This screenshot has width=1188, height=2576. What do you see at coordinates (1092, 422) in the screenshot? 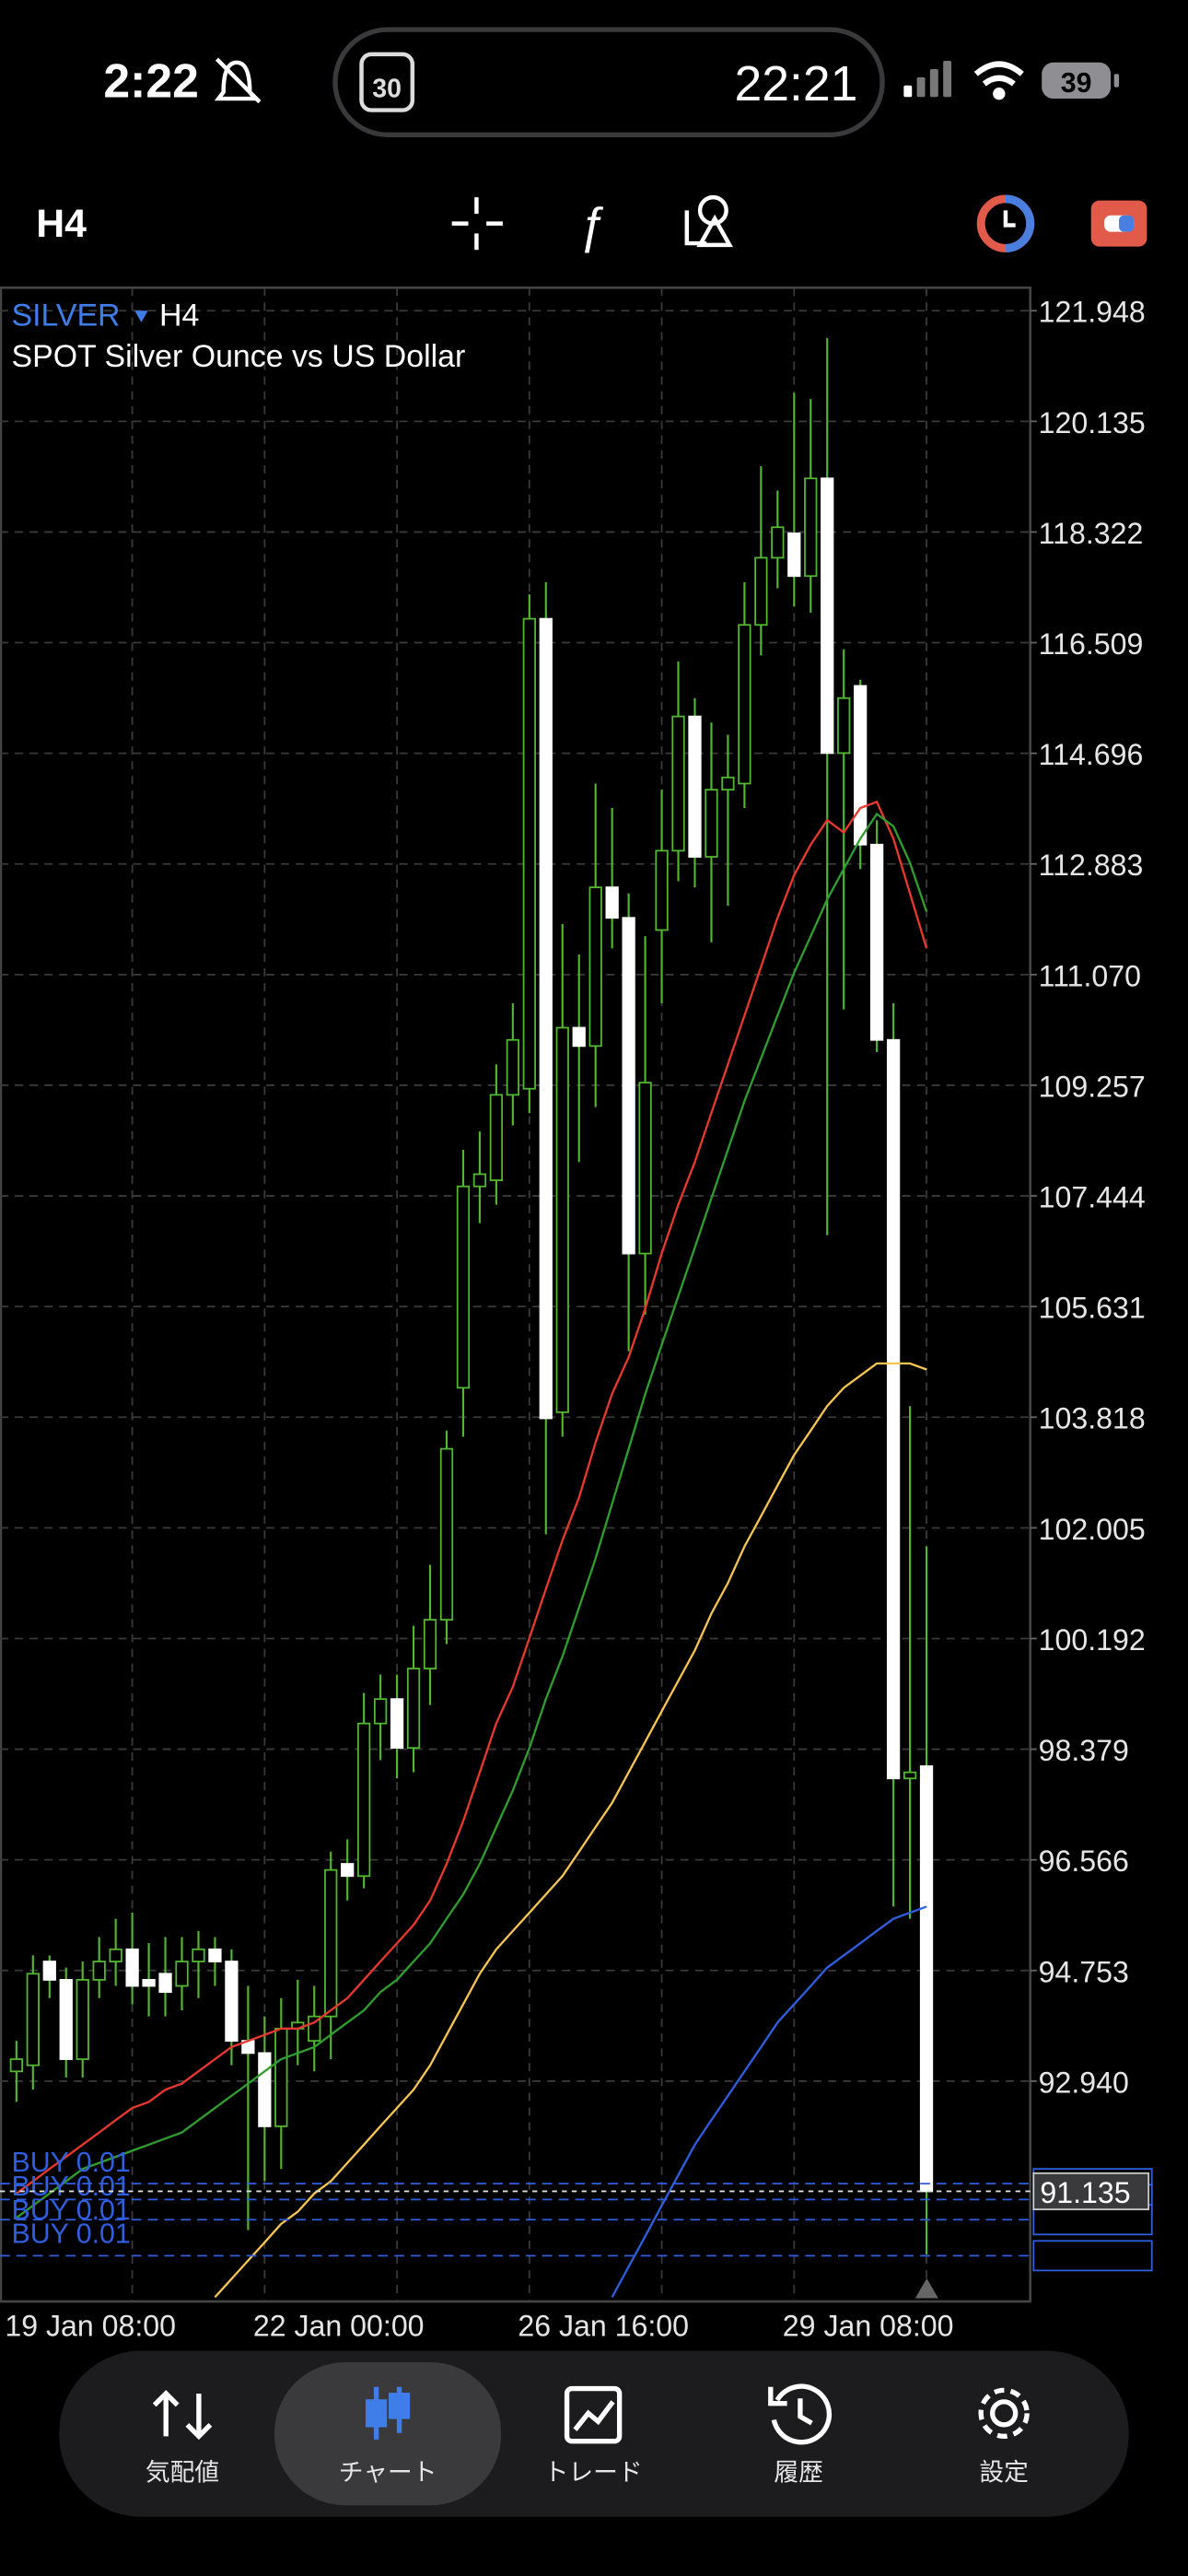
I see `y-tick-label: 120.135` at bounding box center [1092, 422].